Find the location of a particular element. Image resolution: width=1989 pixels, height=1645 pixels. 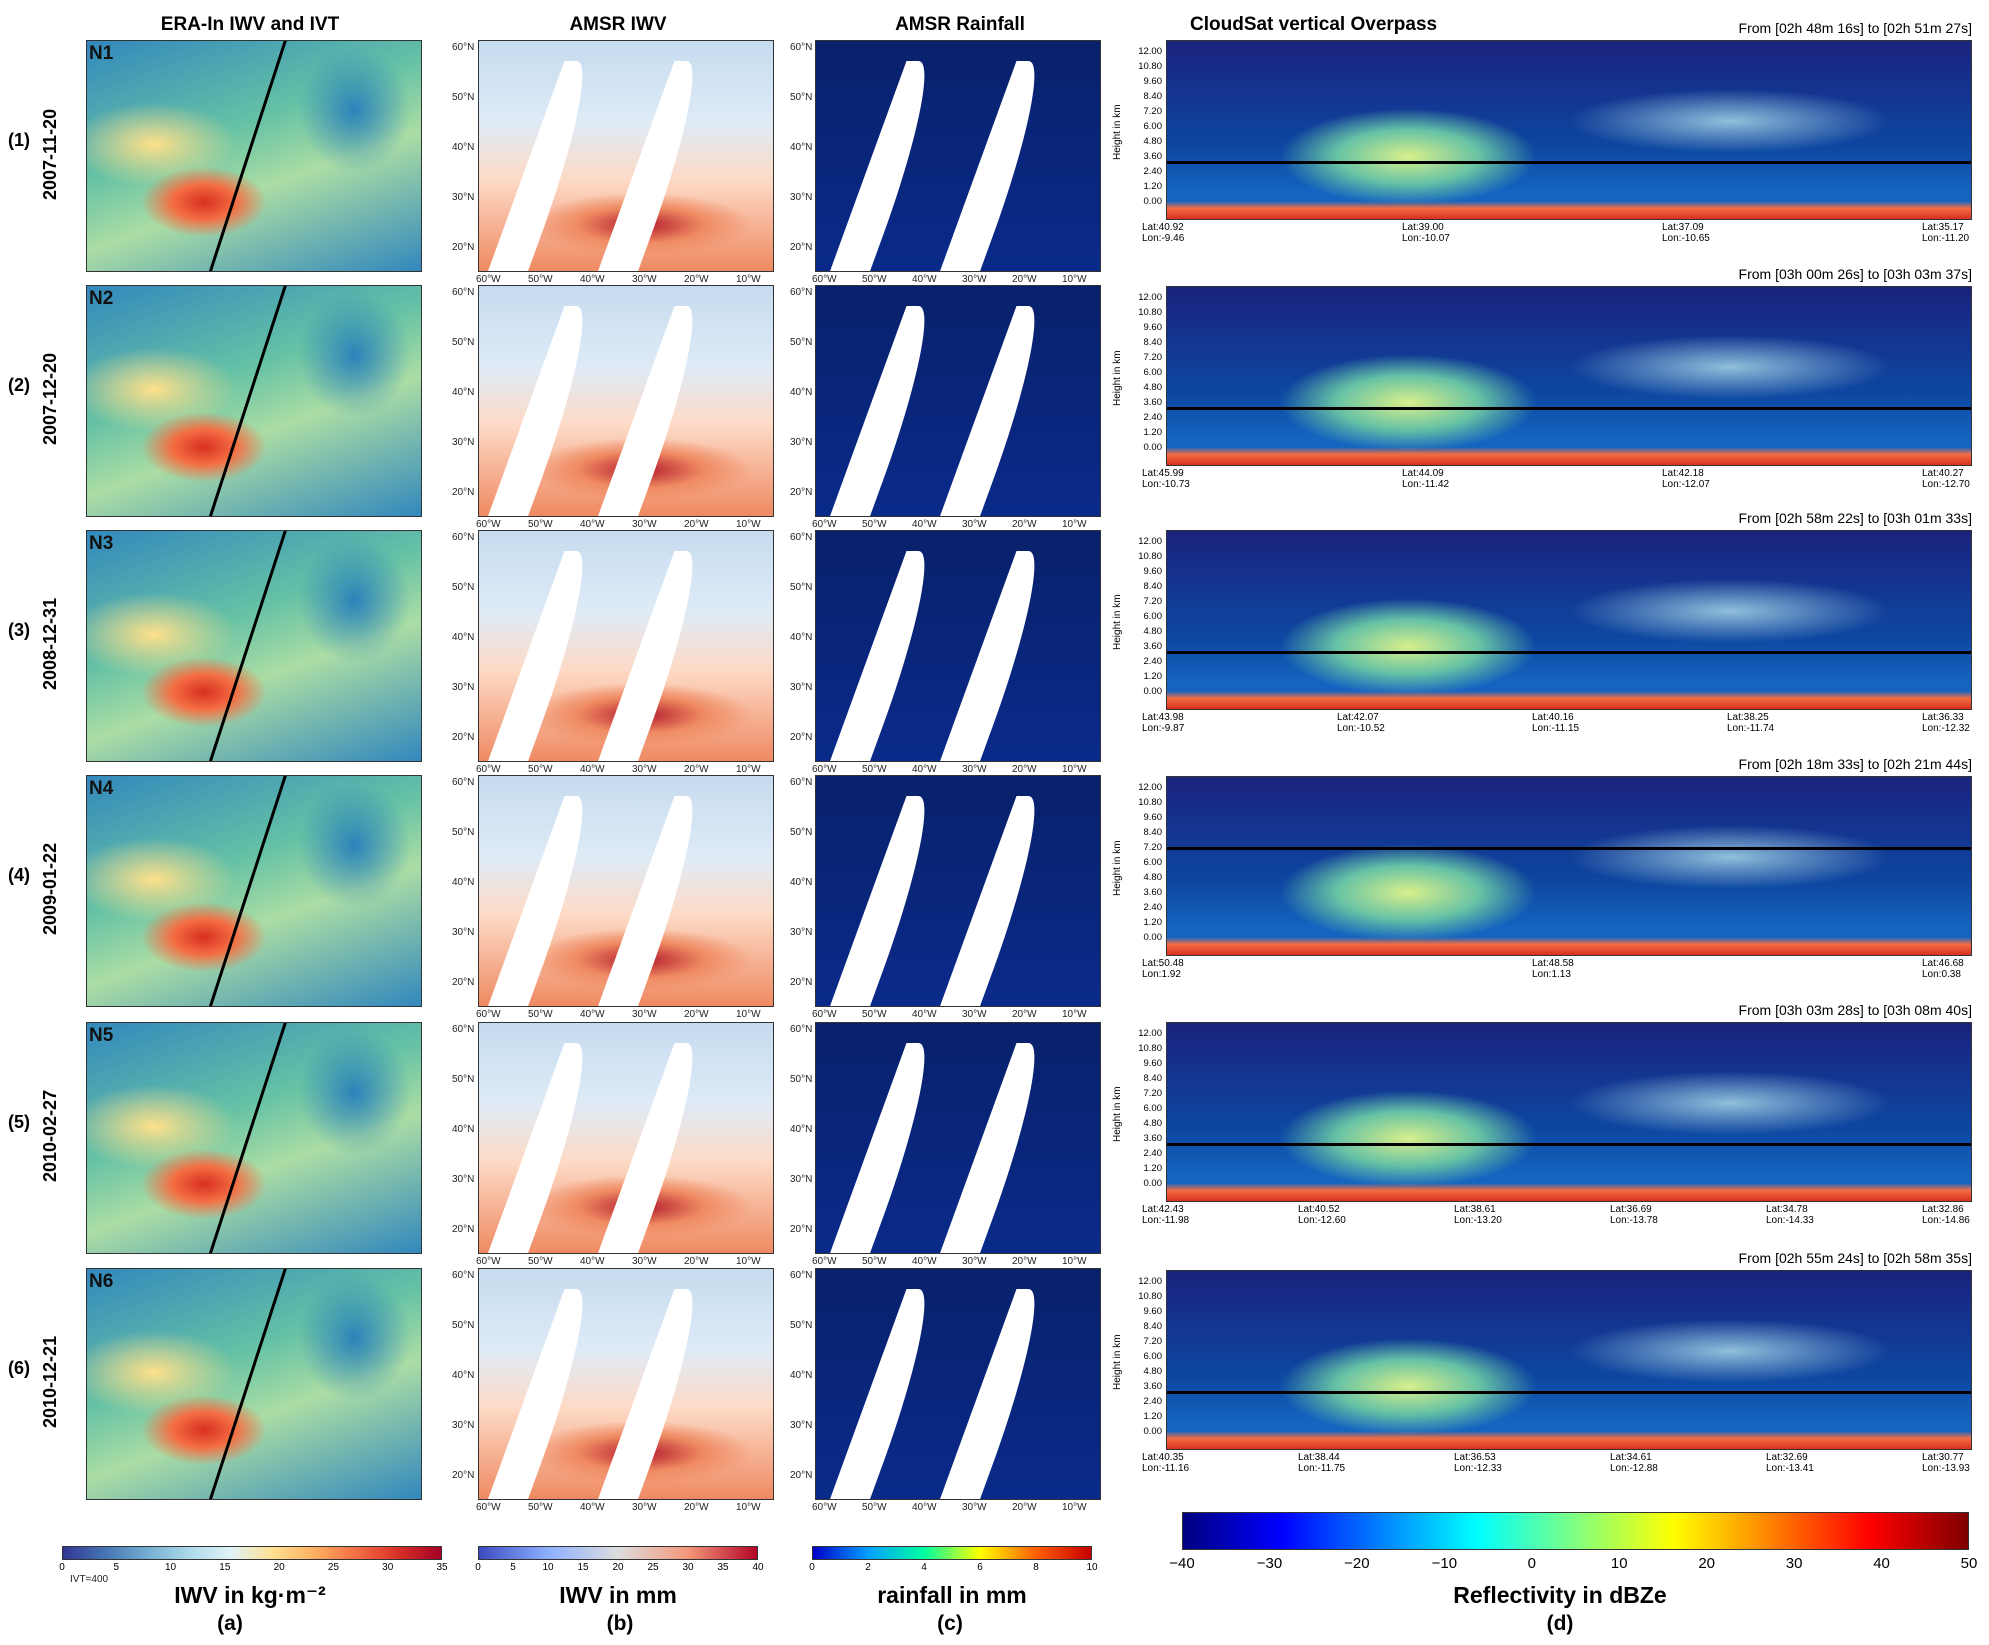

era-map-label: N2 is located at coordinates (101, 298).